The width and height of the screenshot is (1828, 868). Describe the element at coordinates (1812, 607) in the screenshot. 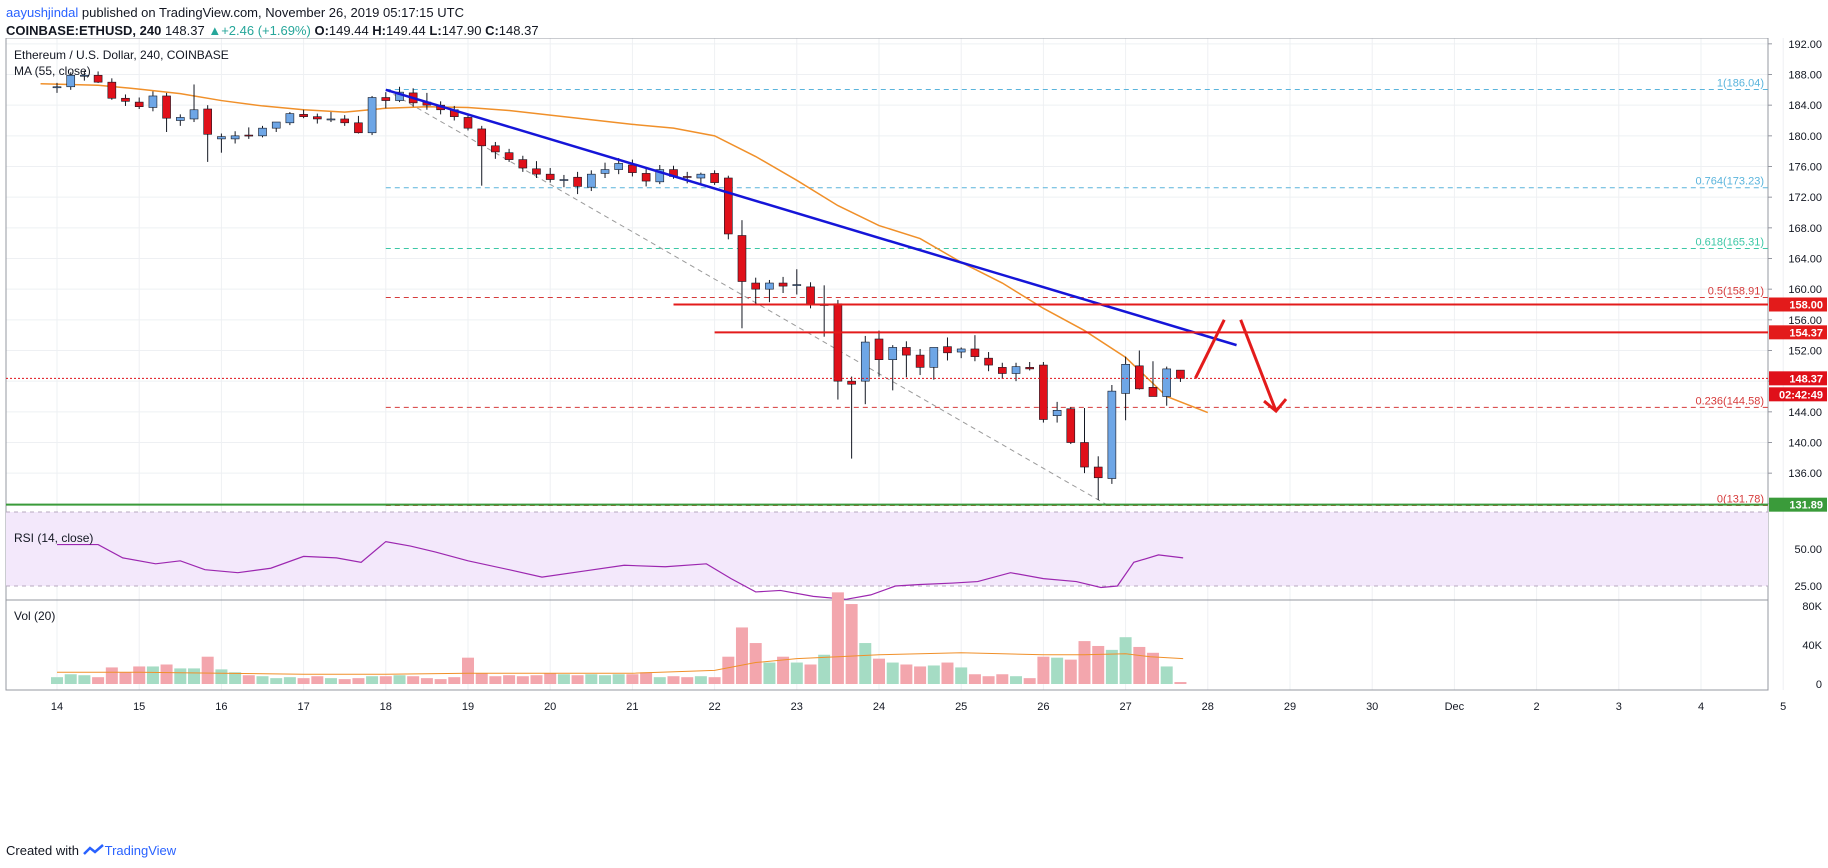

I see `volume-tick-label: 80K` at that location.